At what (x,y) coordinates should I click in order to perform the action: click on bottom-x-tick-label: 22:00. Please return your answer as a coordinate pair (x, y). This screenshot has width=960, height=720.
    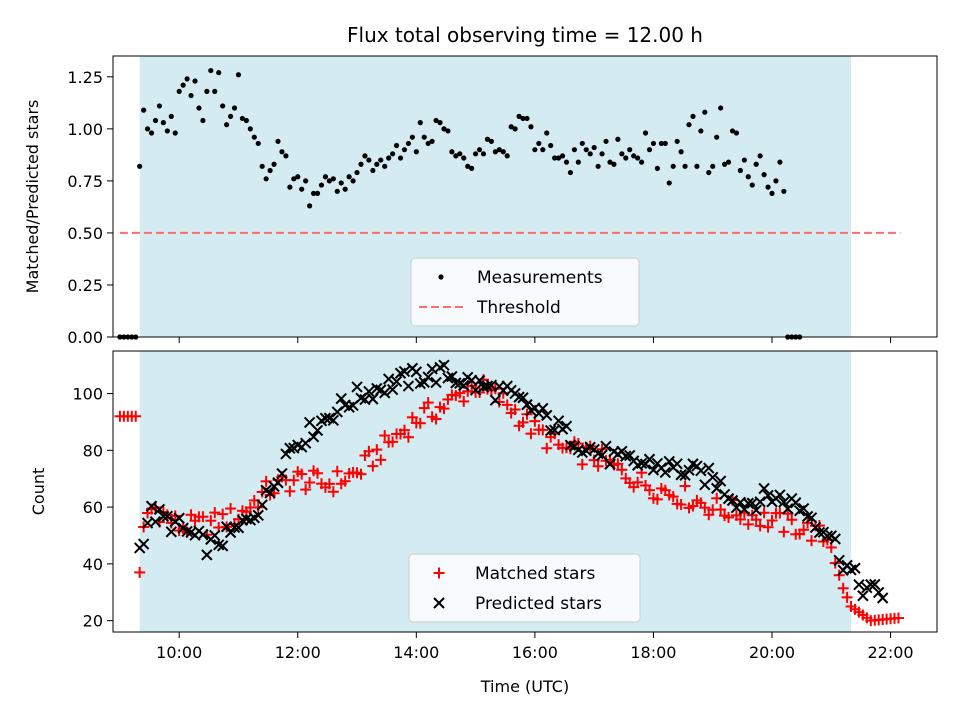
    Looking at the image, I should click on (891, 652).